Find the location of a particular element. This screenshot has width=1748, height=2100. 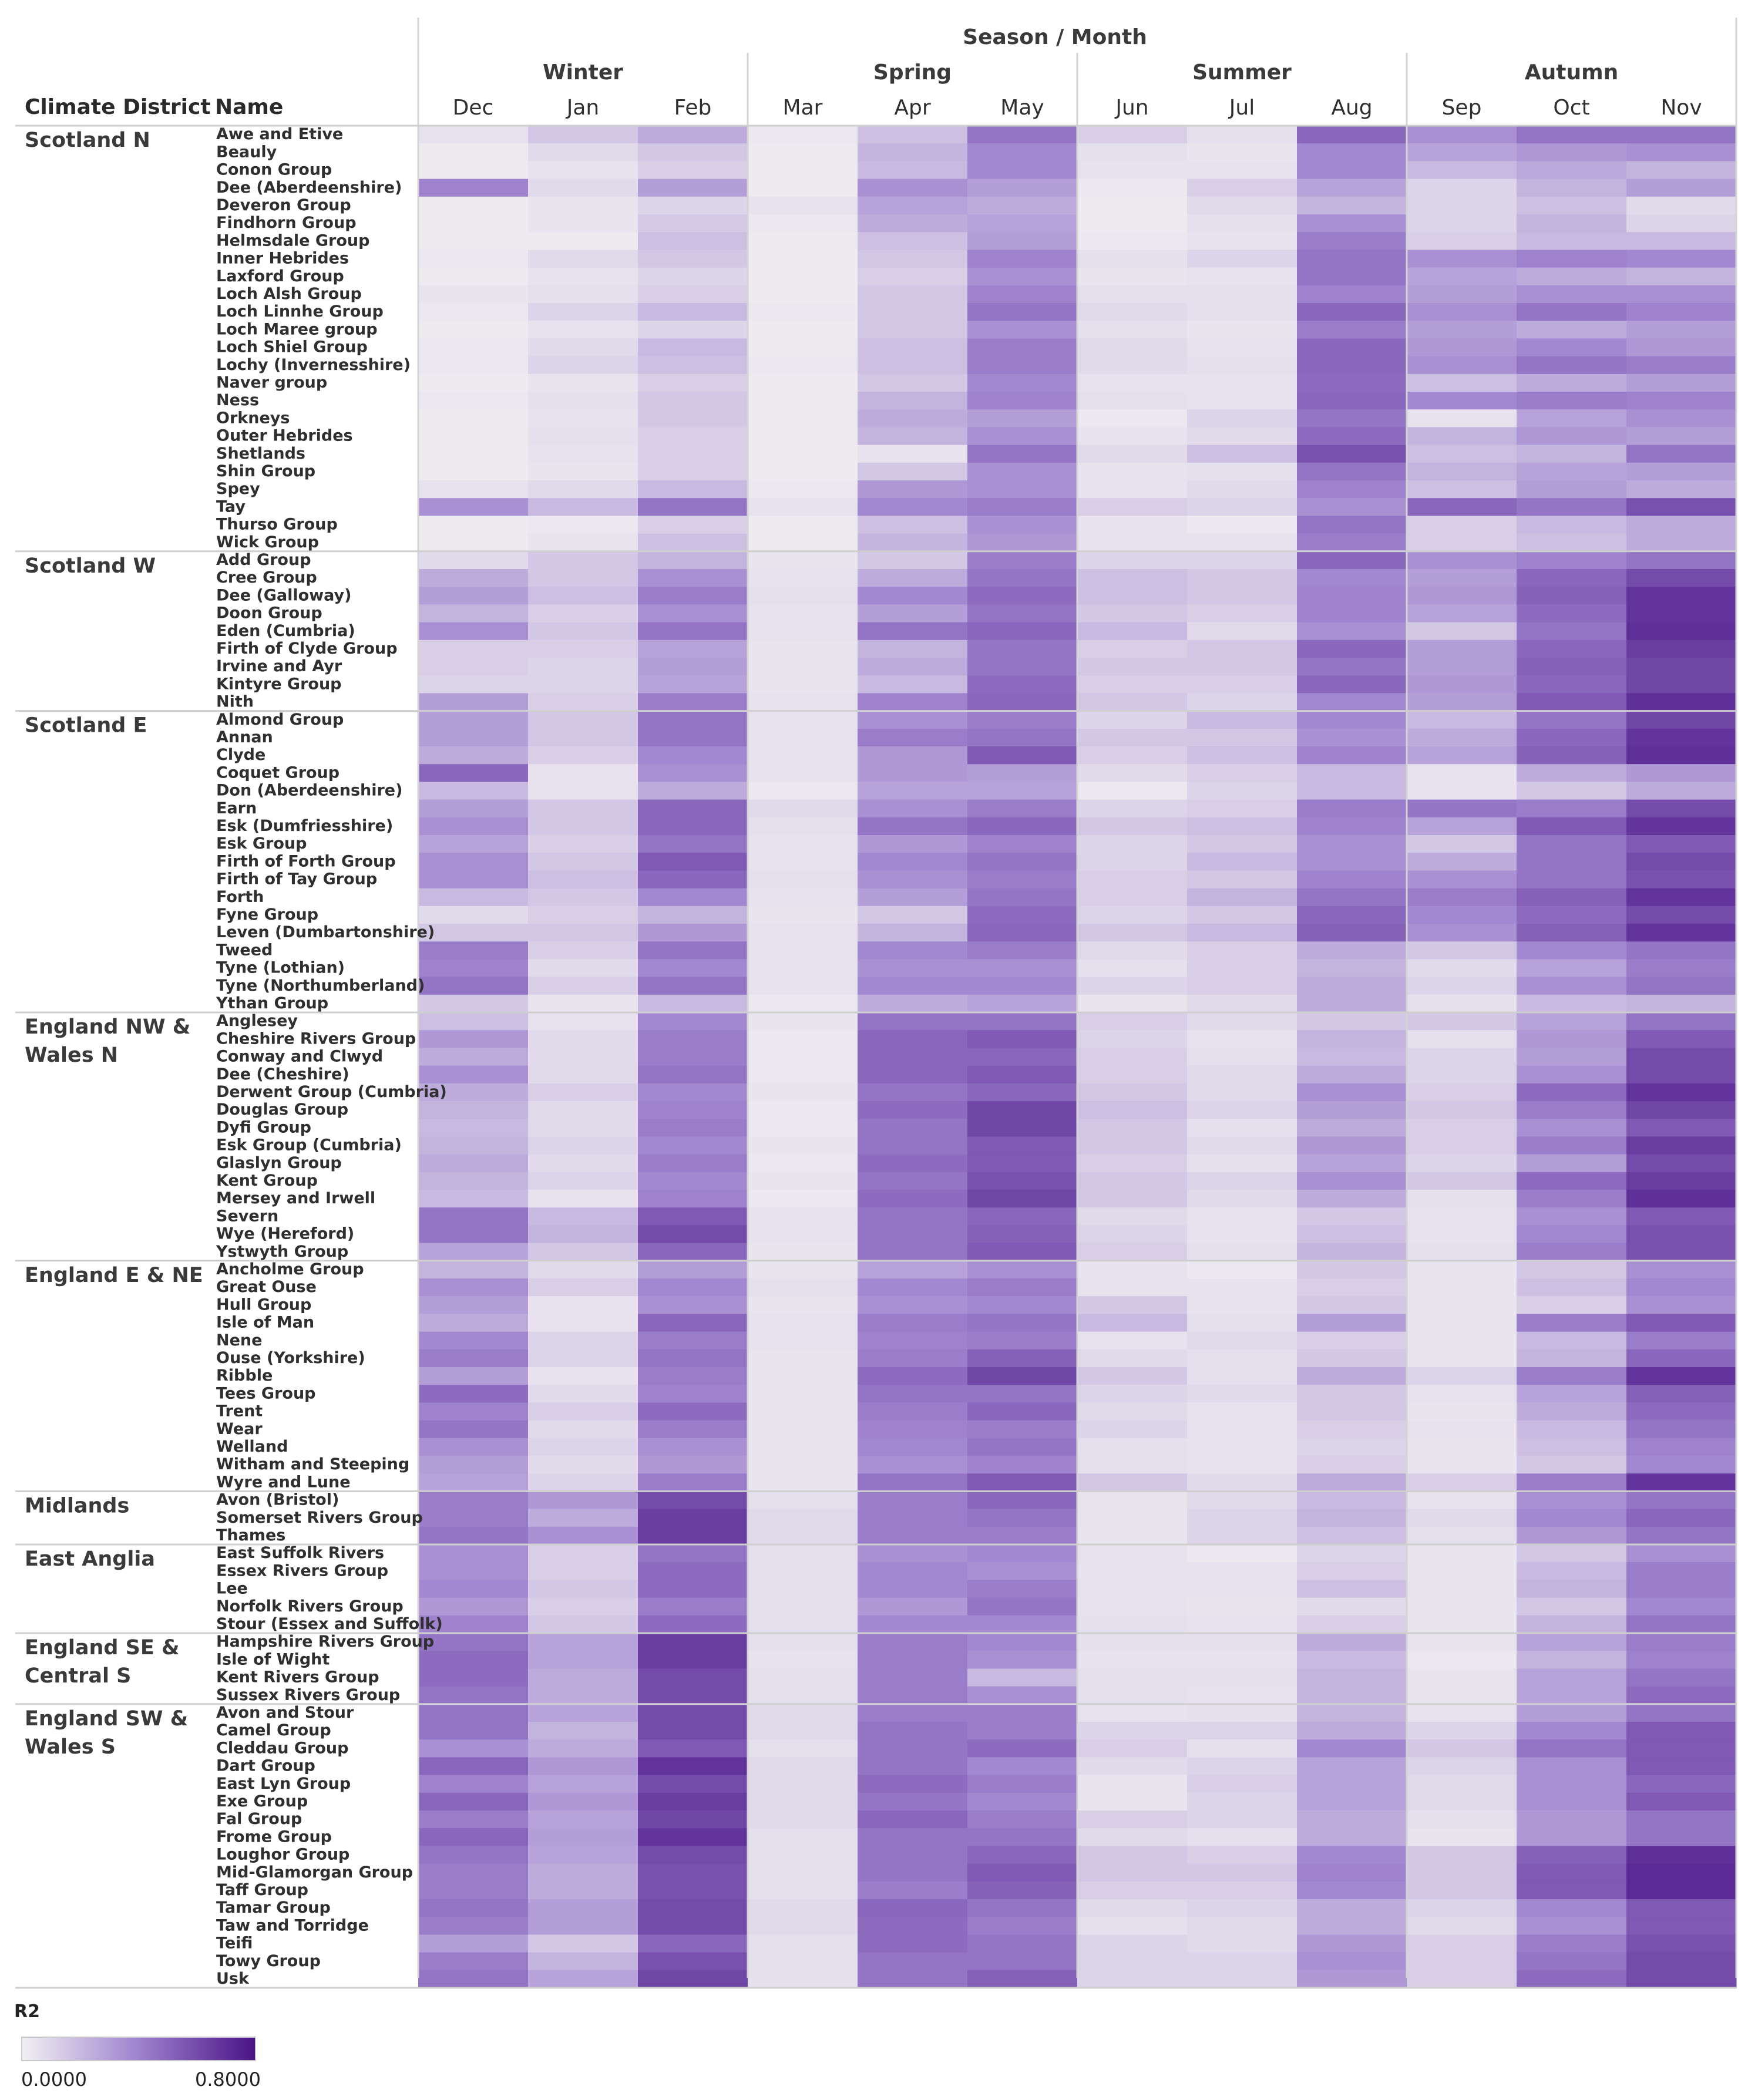

district-label: Wales S is located at coordinates (71, 1747).